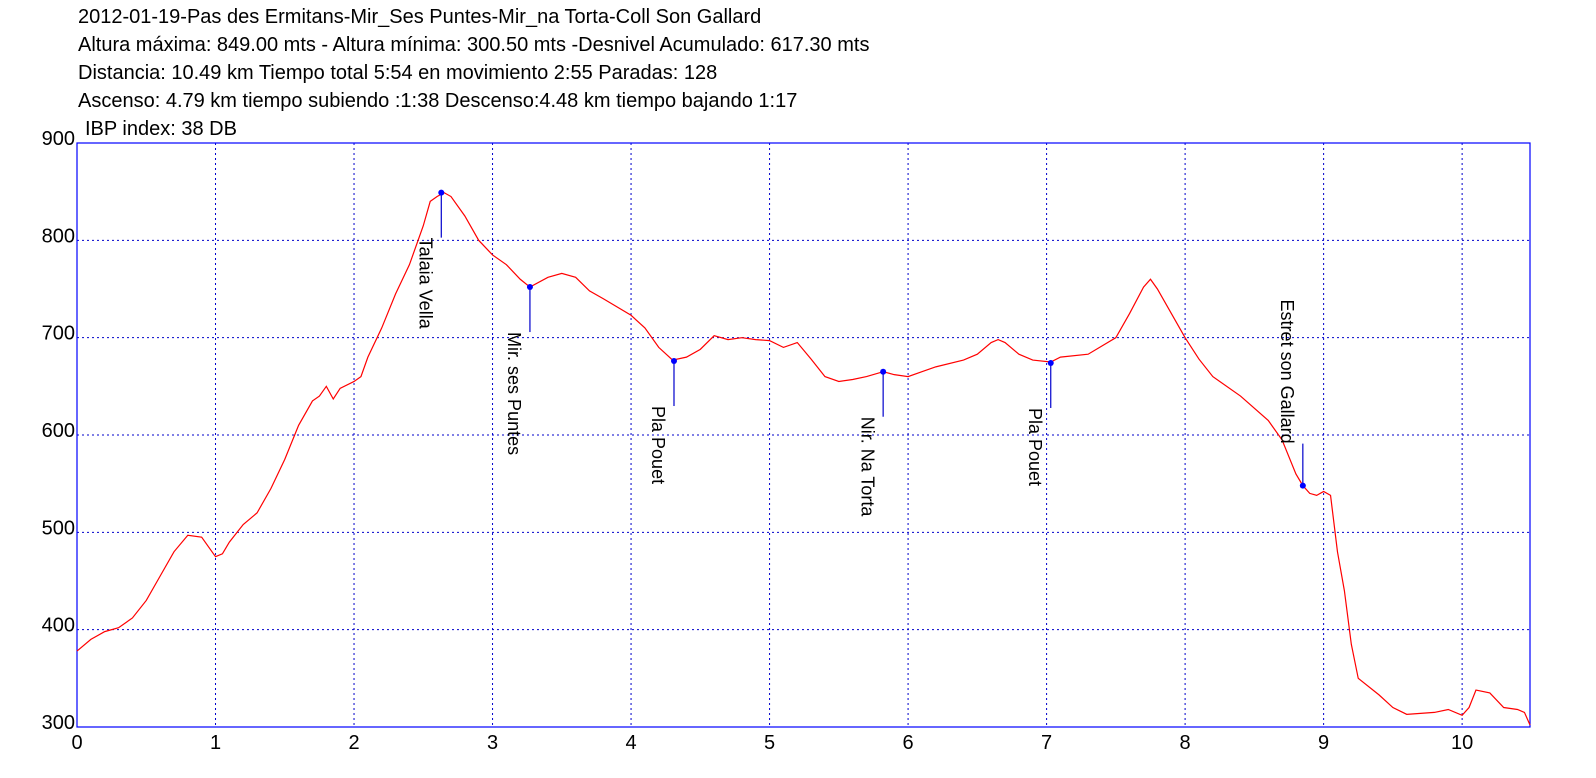 The image size is (1596, 778). I want to click on annotation-label: Talaia Vella, so click(425, 284).